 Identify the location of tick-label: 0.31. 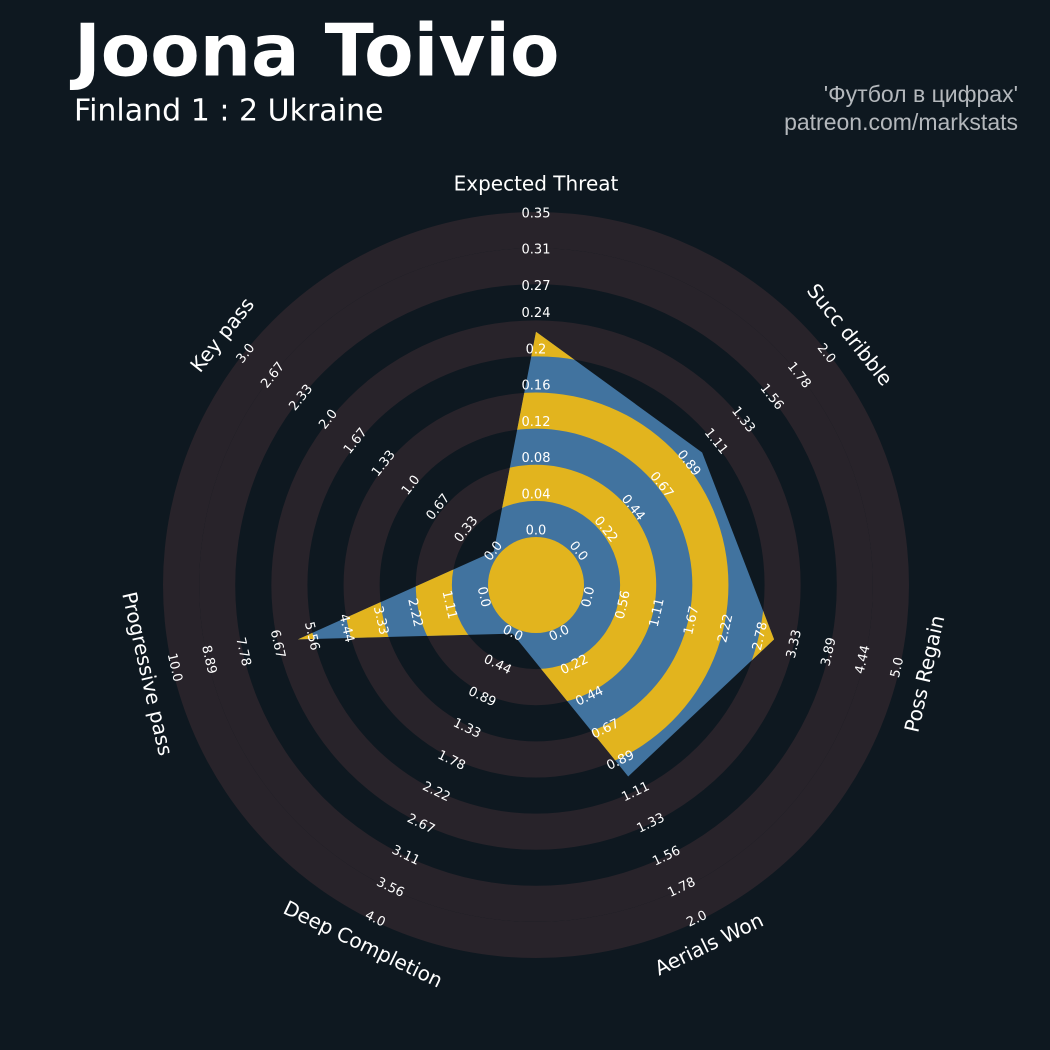
(536, 250).